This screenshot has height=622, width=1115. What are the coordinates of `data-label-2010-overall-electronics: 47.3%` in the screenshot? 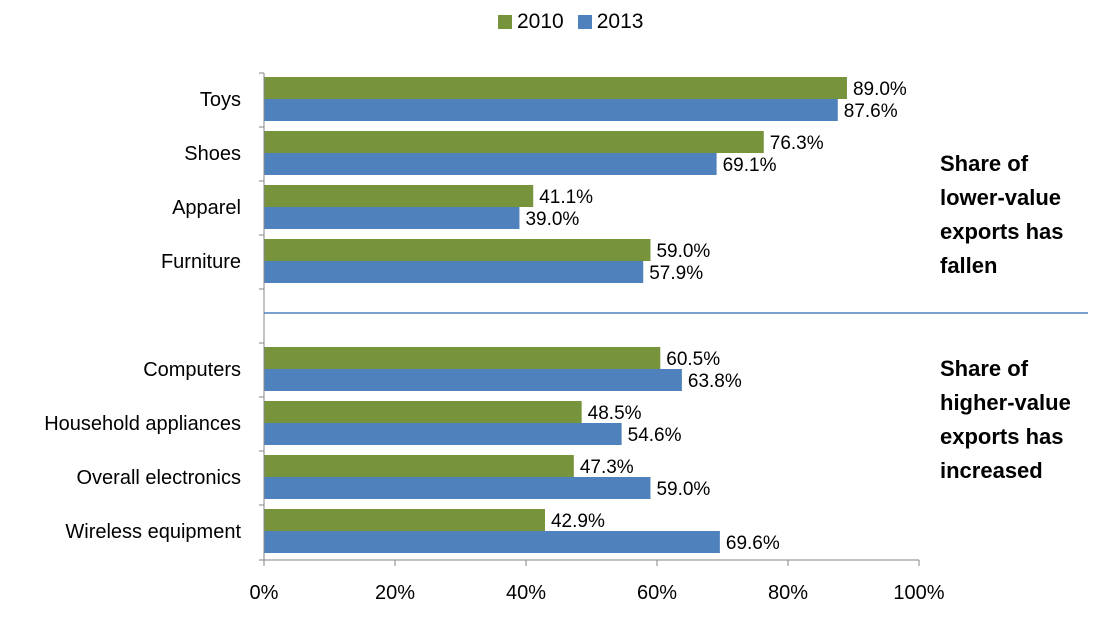 It's located at (607, 467).